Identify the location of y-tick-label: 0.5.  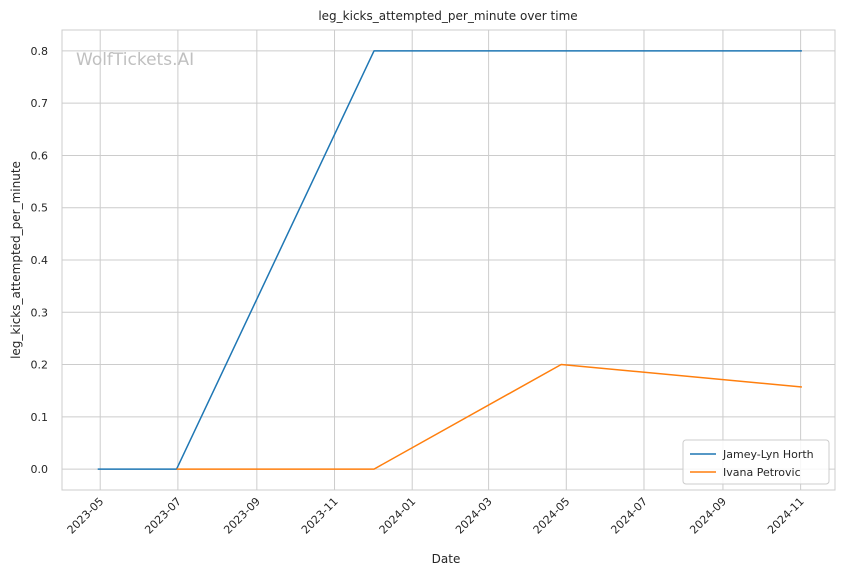
(40, 208).